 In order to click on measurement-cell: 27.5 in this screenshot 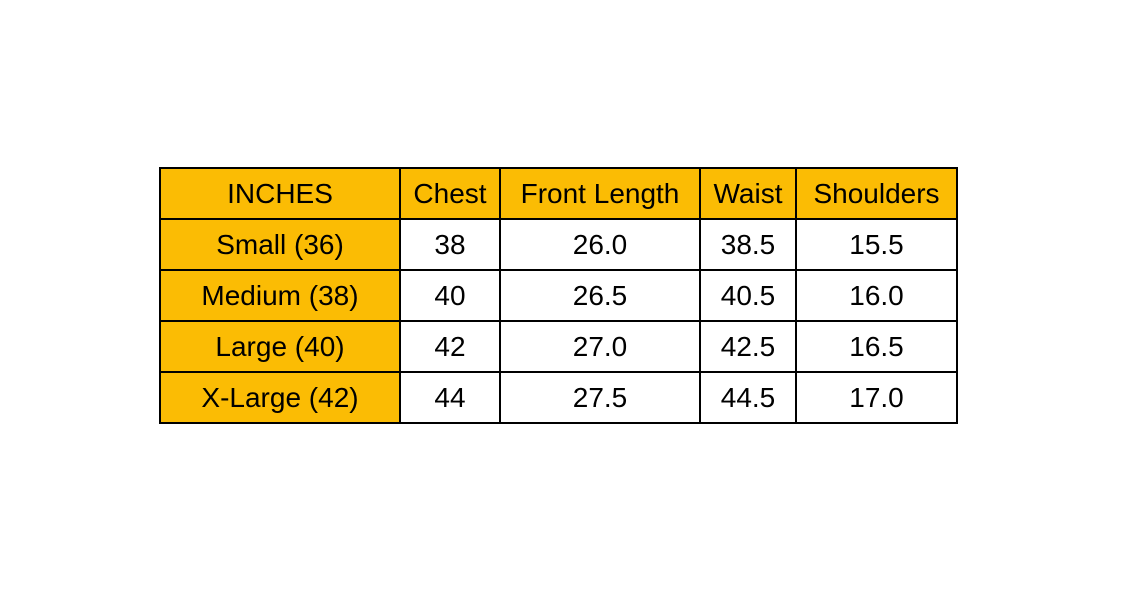, I will do `click(600, 397)`.